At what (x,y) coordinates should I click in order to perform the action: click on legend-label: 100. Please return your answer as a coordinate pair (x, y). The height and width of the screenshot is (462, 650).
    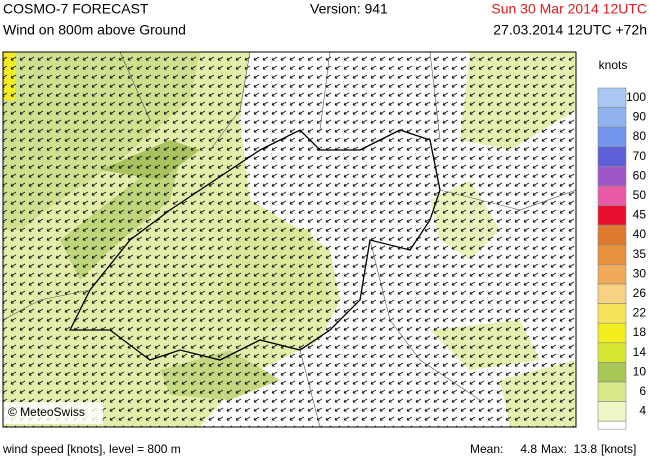
    Looking at the image, I should click on (636, 97).